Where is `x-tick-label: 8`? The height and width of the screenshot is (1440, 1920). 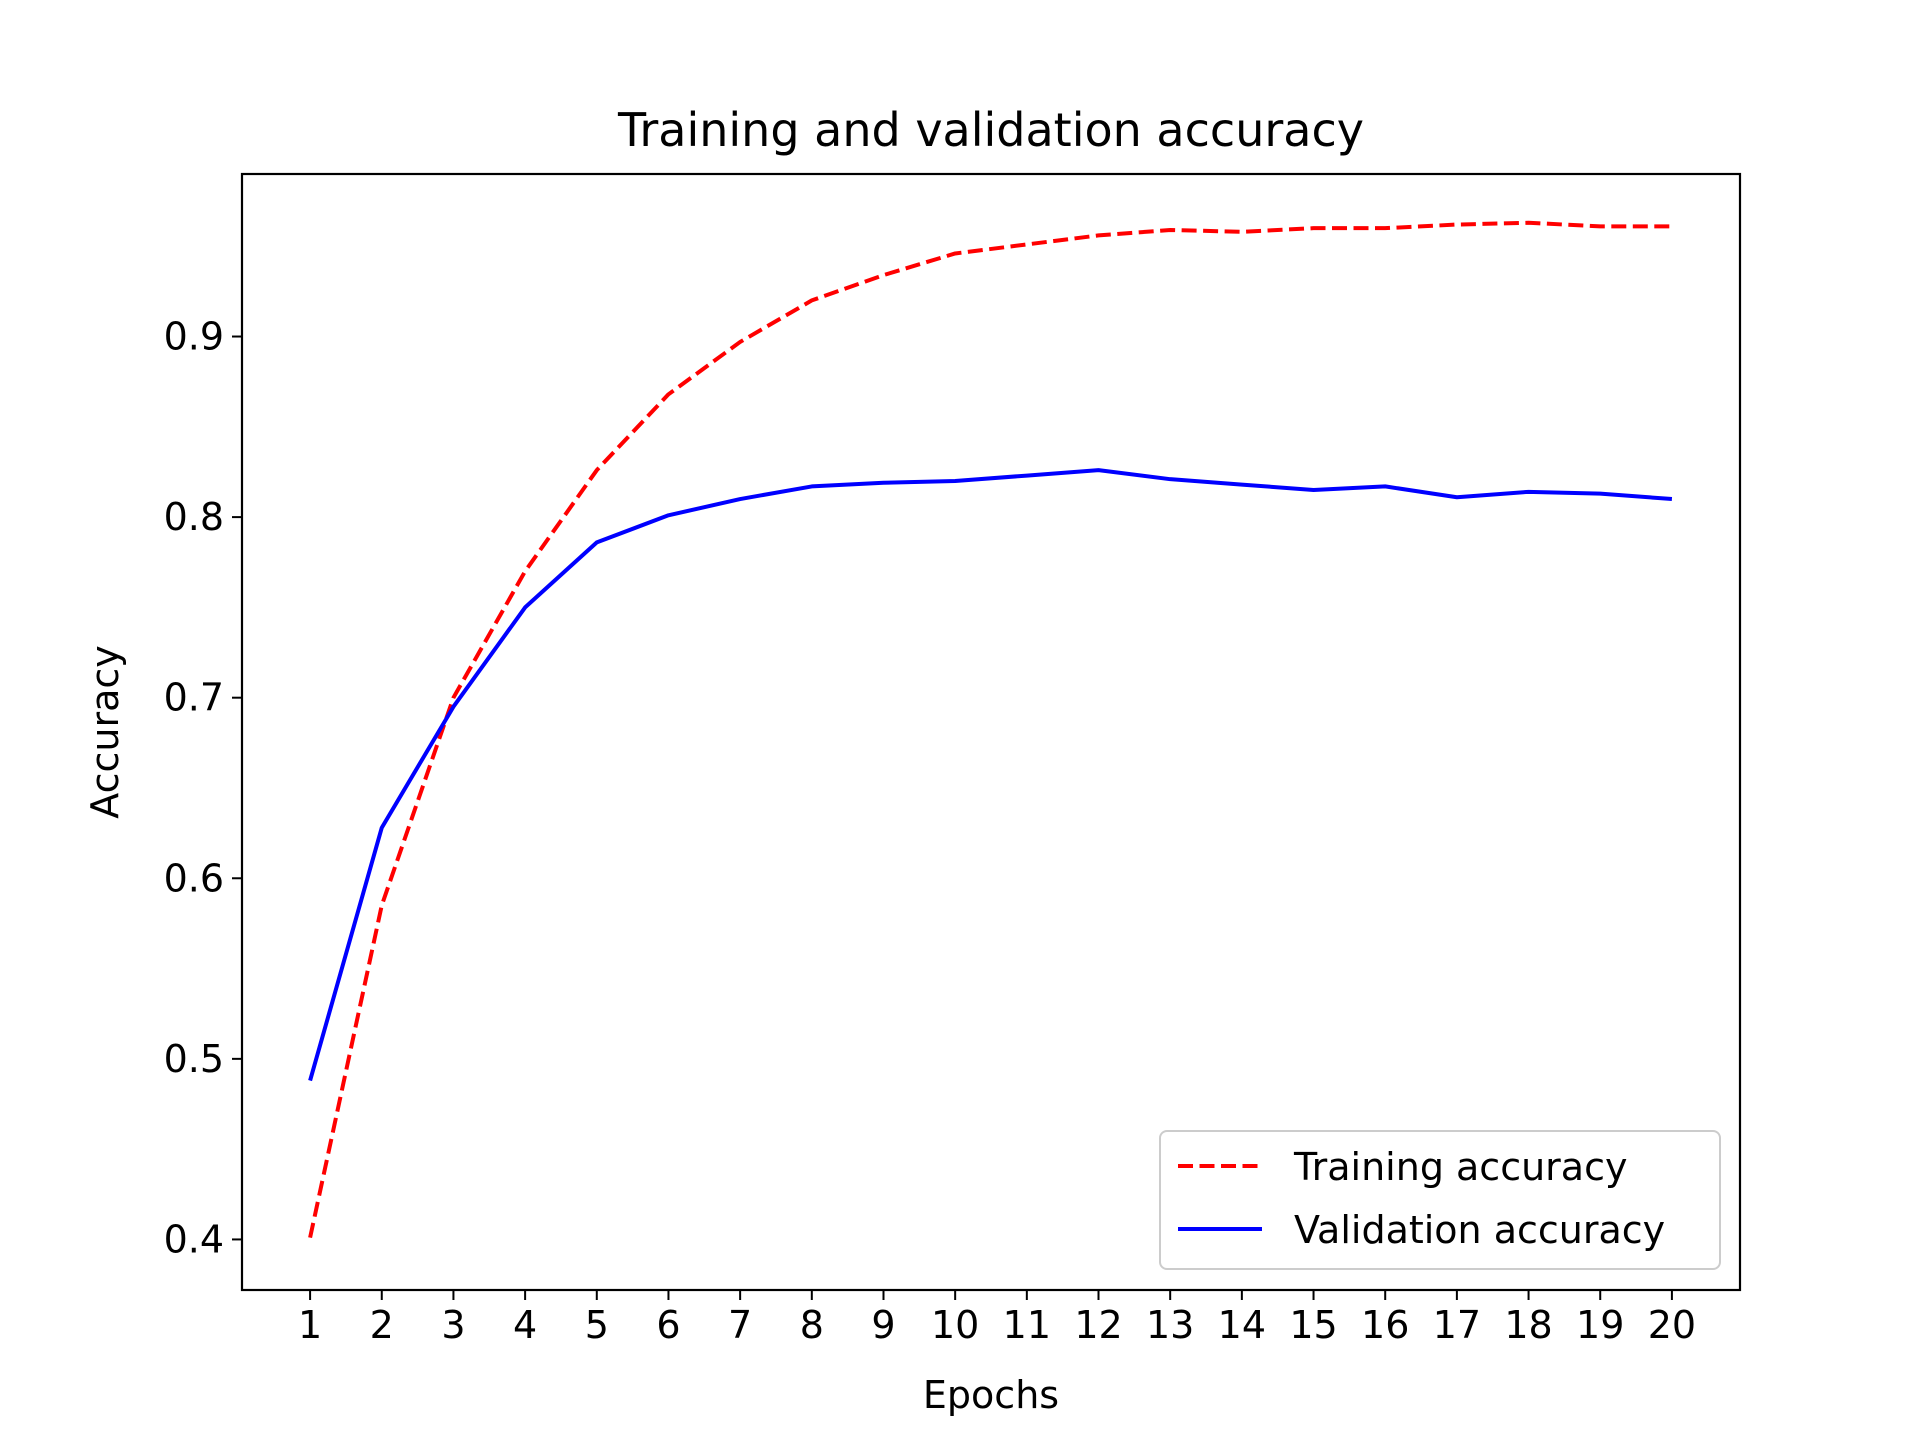 x-tick-label: 8 is located at coordinates (812, 1325).